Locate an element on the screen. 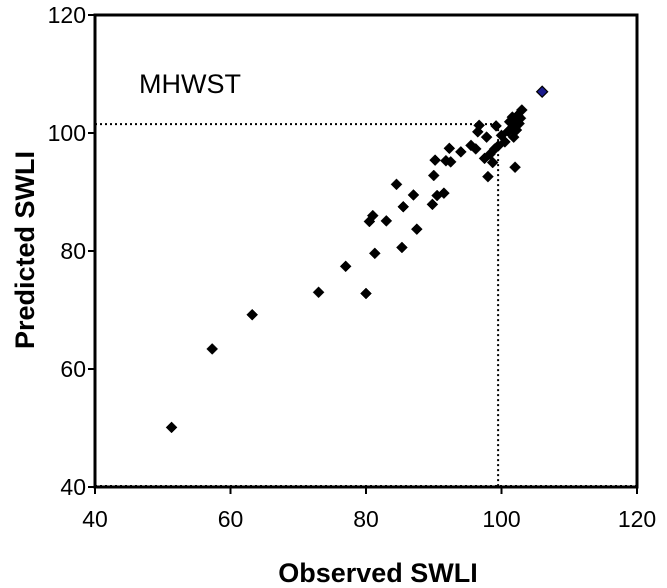 This screenshot has height=588, width=667. x-tick-label: 120 is located at coordinates (637, 519).